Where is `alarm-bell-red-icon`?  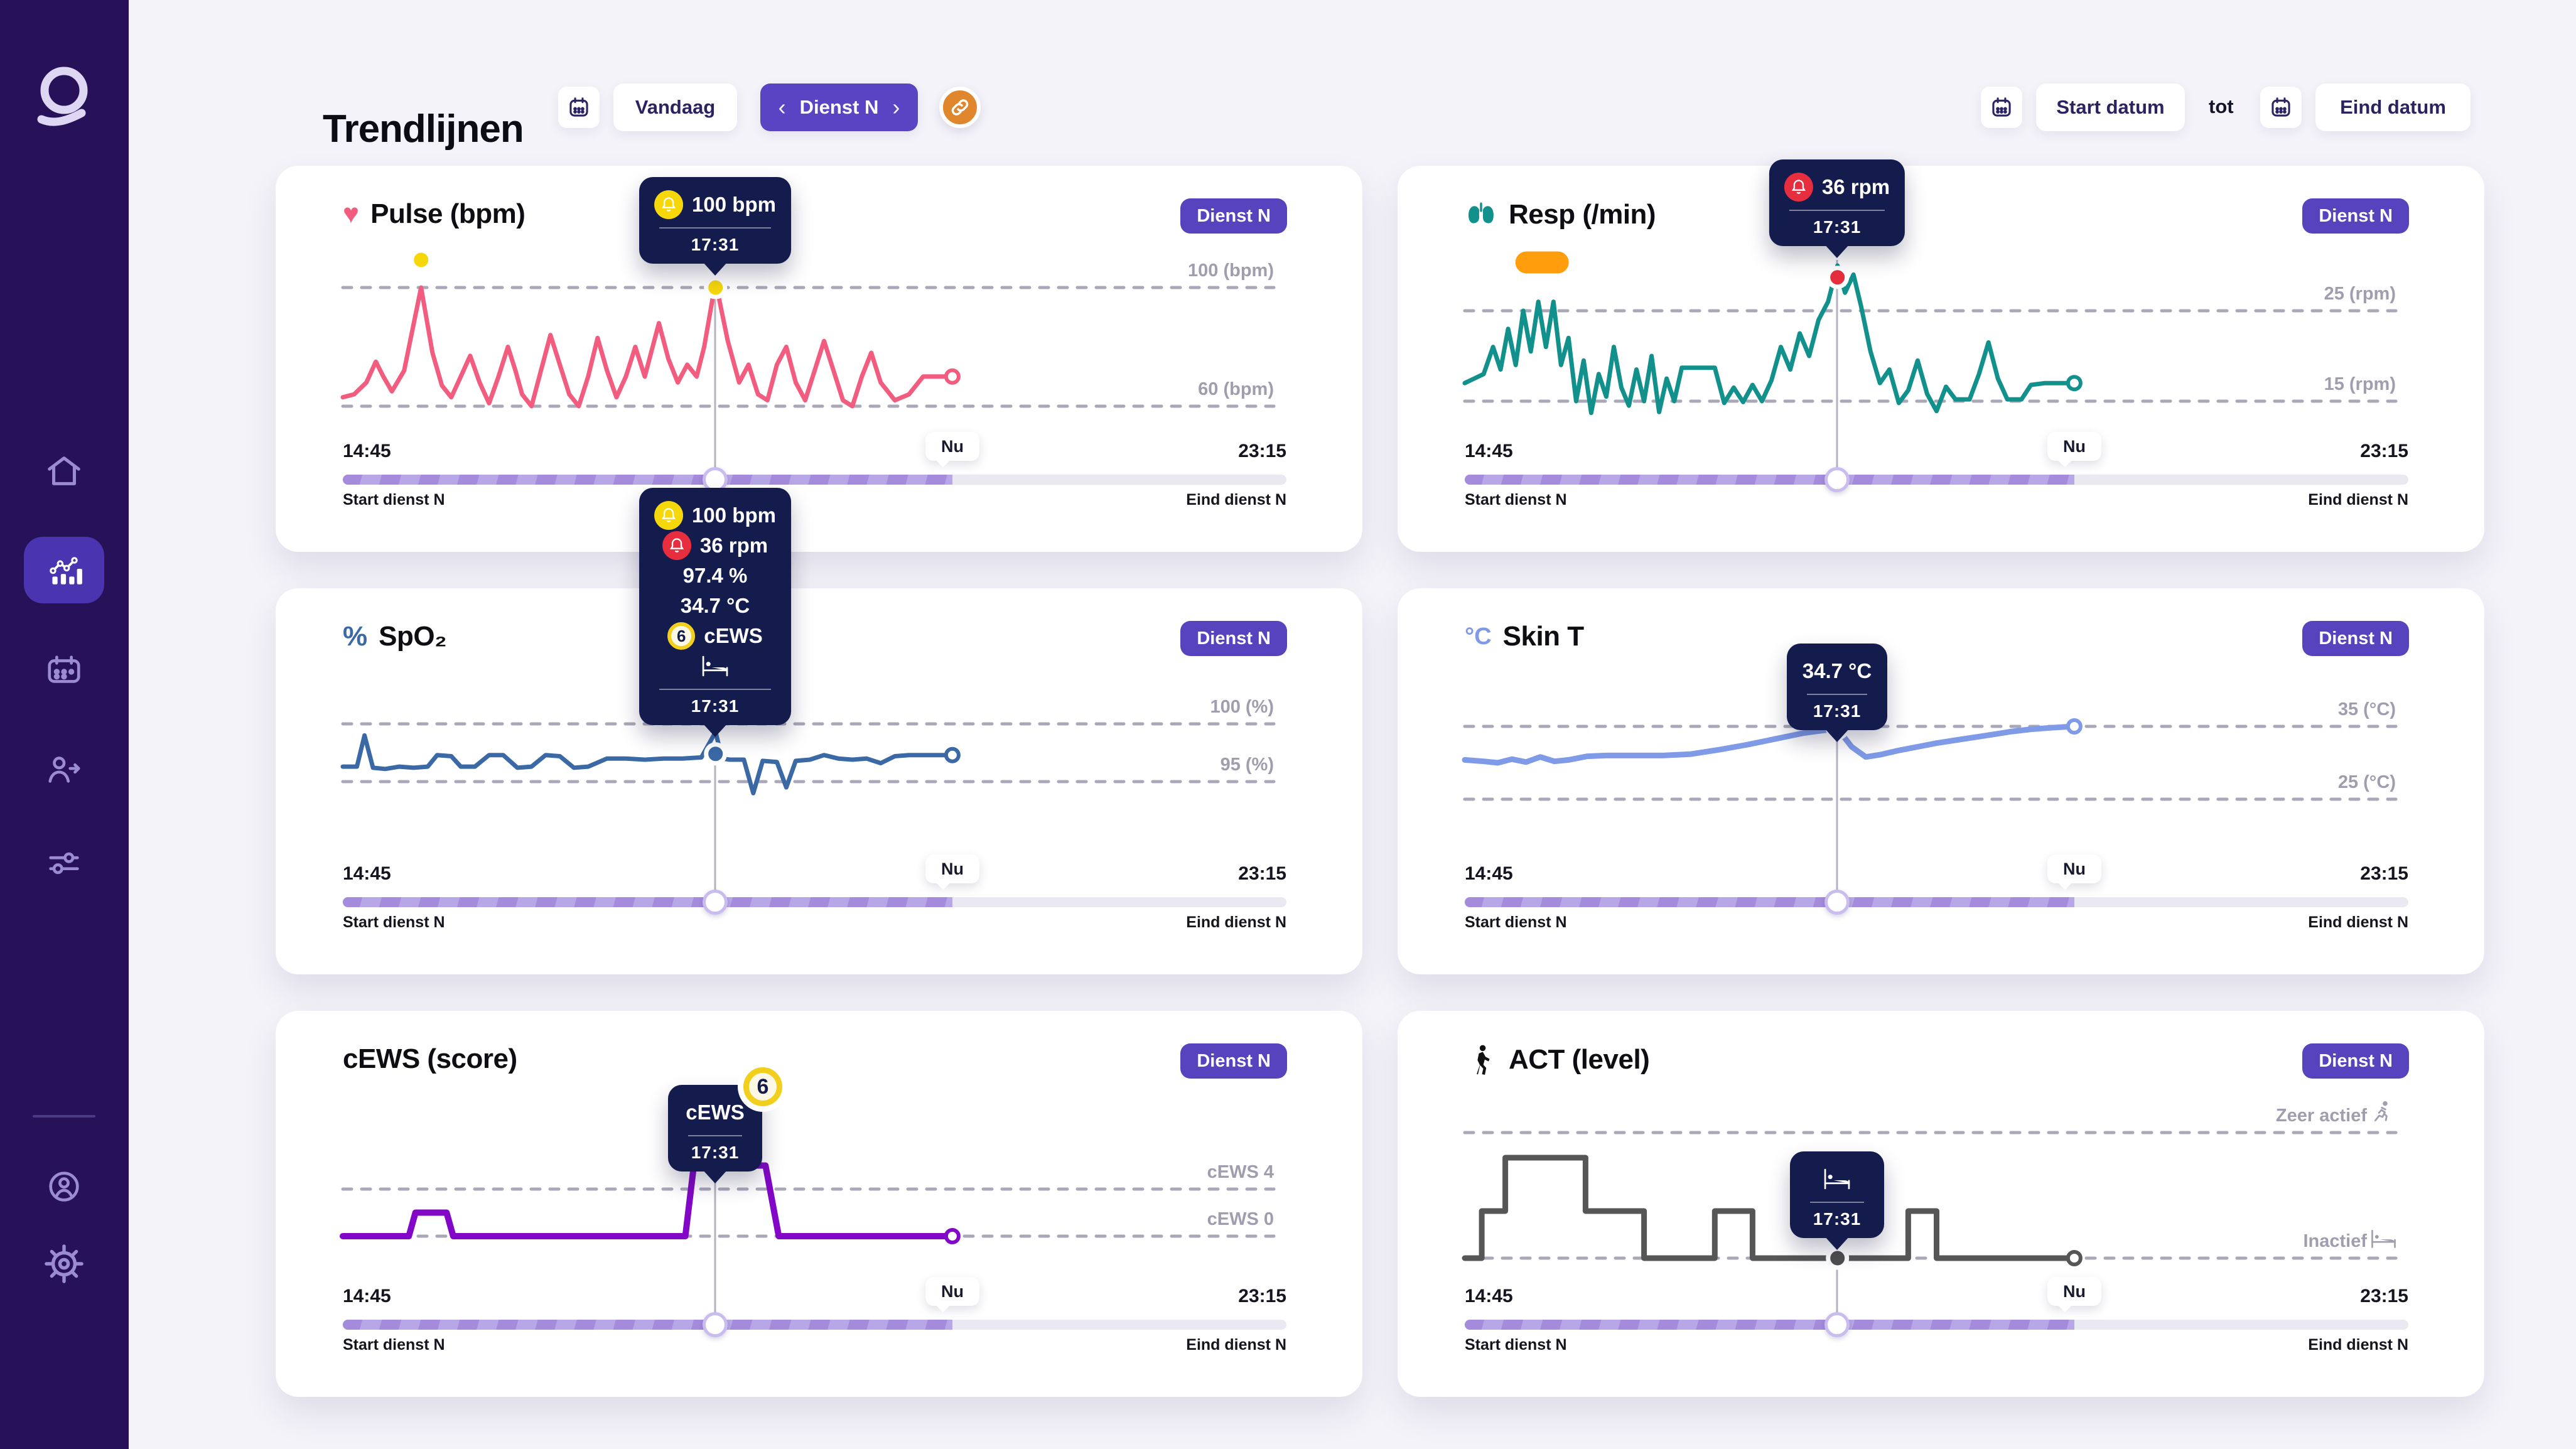 alarm-bell-red-icon is located at coordinates (677, 546).